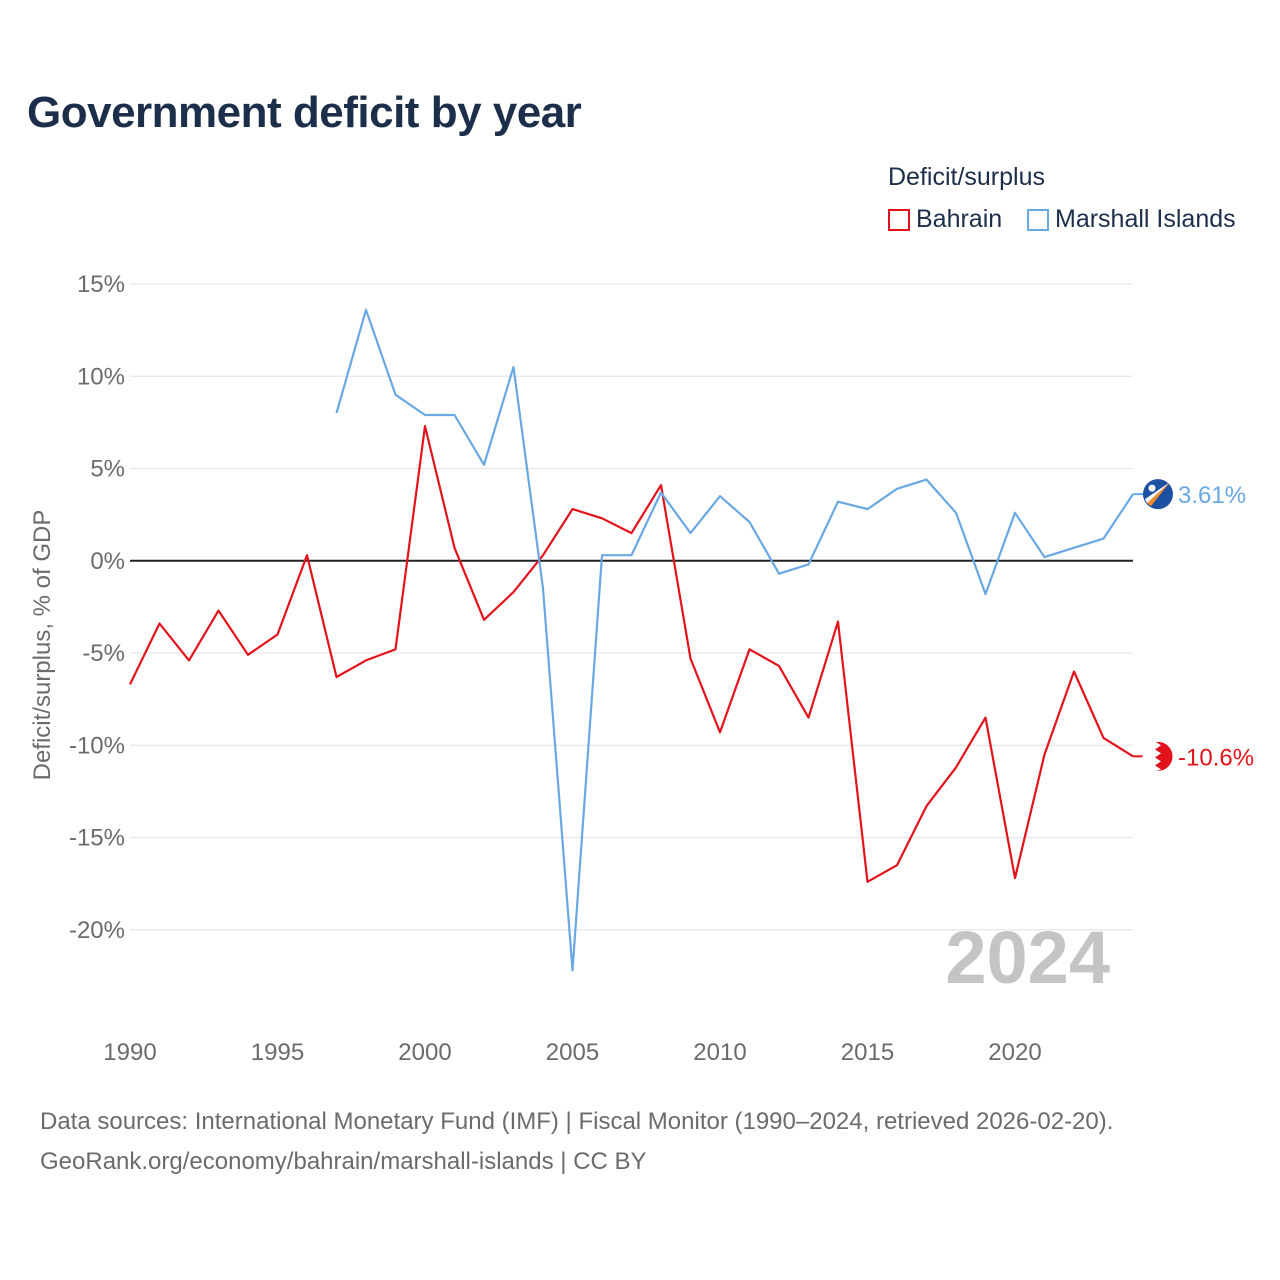 The height and width of the screenshot is (1280, 1280). Describe the element at coordinates (1216, 757) in the screenshot. I see `end-value-label-bahrain: -10.6%` at that location.